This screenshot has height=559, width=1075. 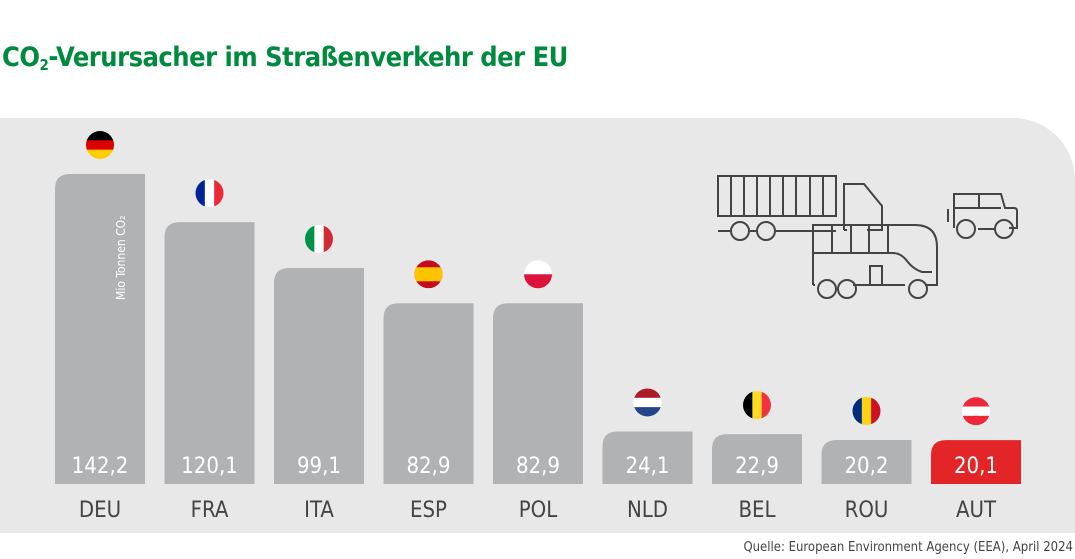 I want to click on belgium-flag-icon, so click(x=757, y=405).